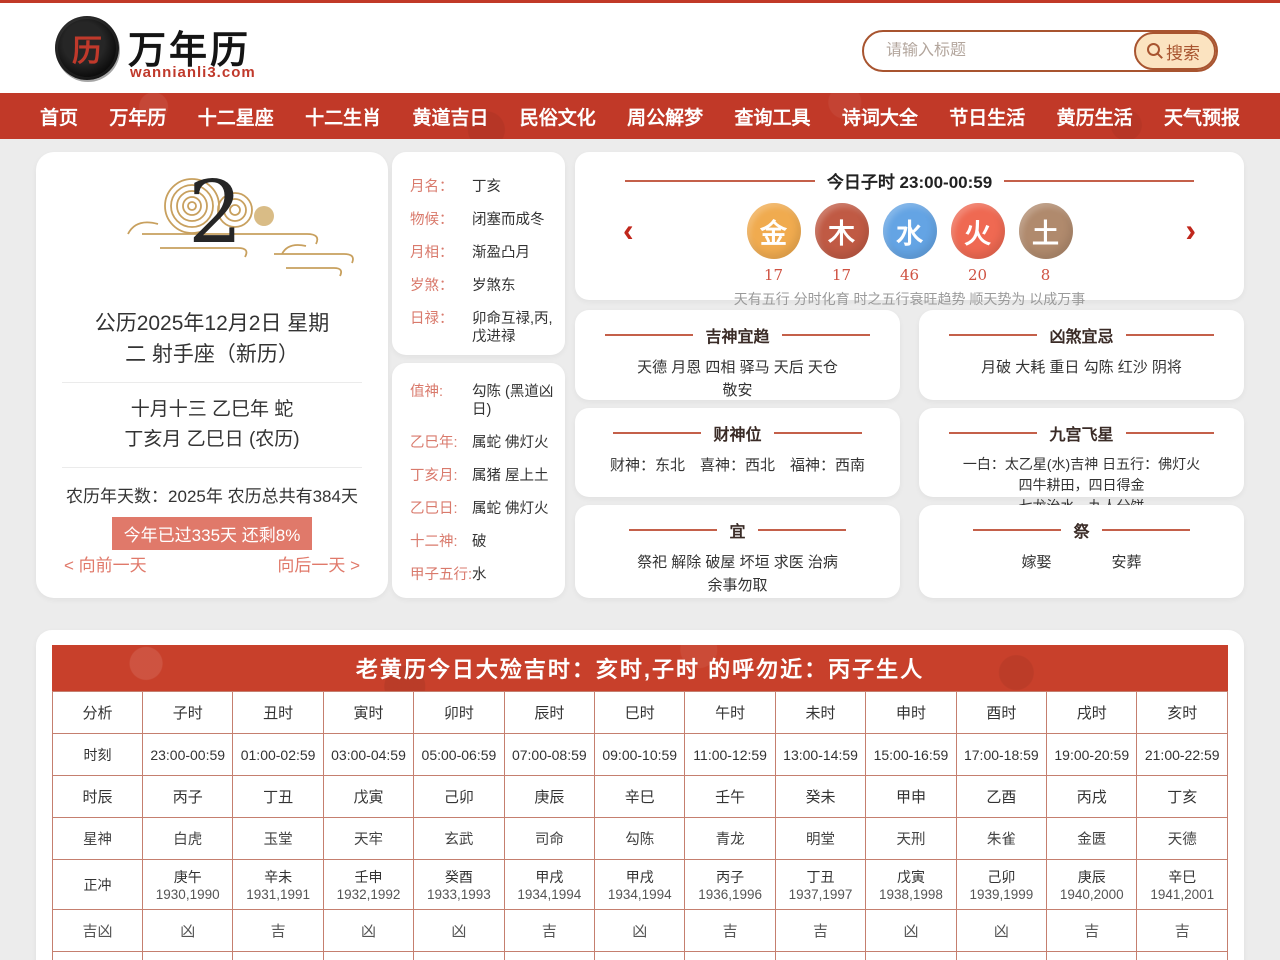  I want to click on row-label: 时刻, so click(97, 754).